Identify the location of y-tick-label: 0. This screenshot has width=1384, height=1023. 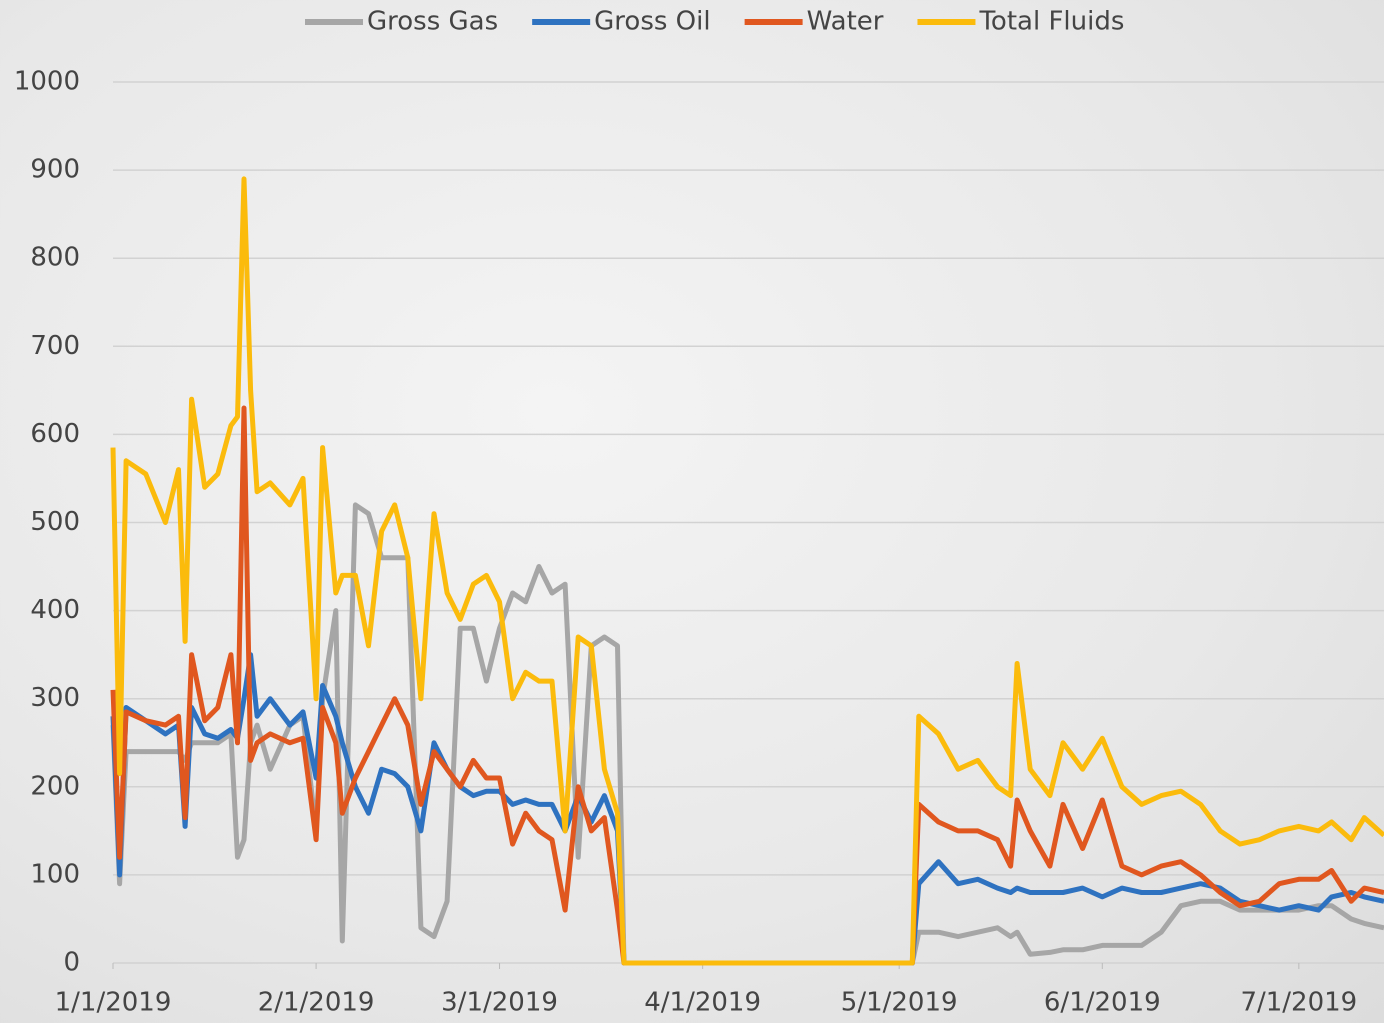
(71, 963).